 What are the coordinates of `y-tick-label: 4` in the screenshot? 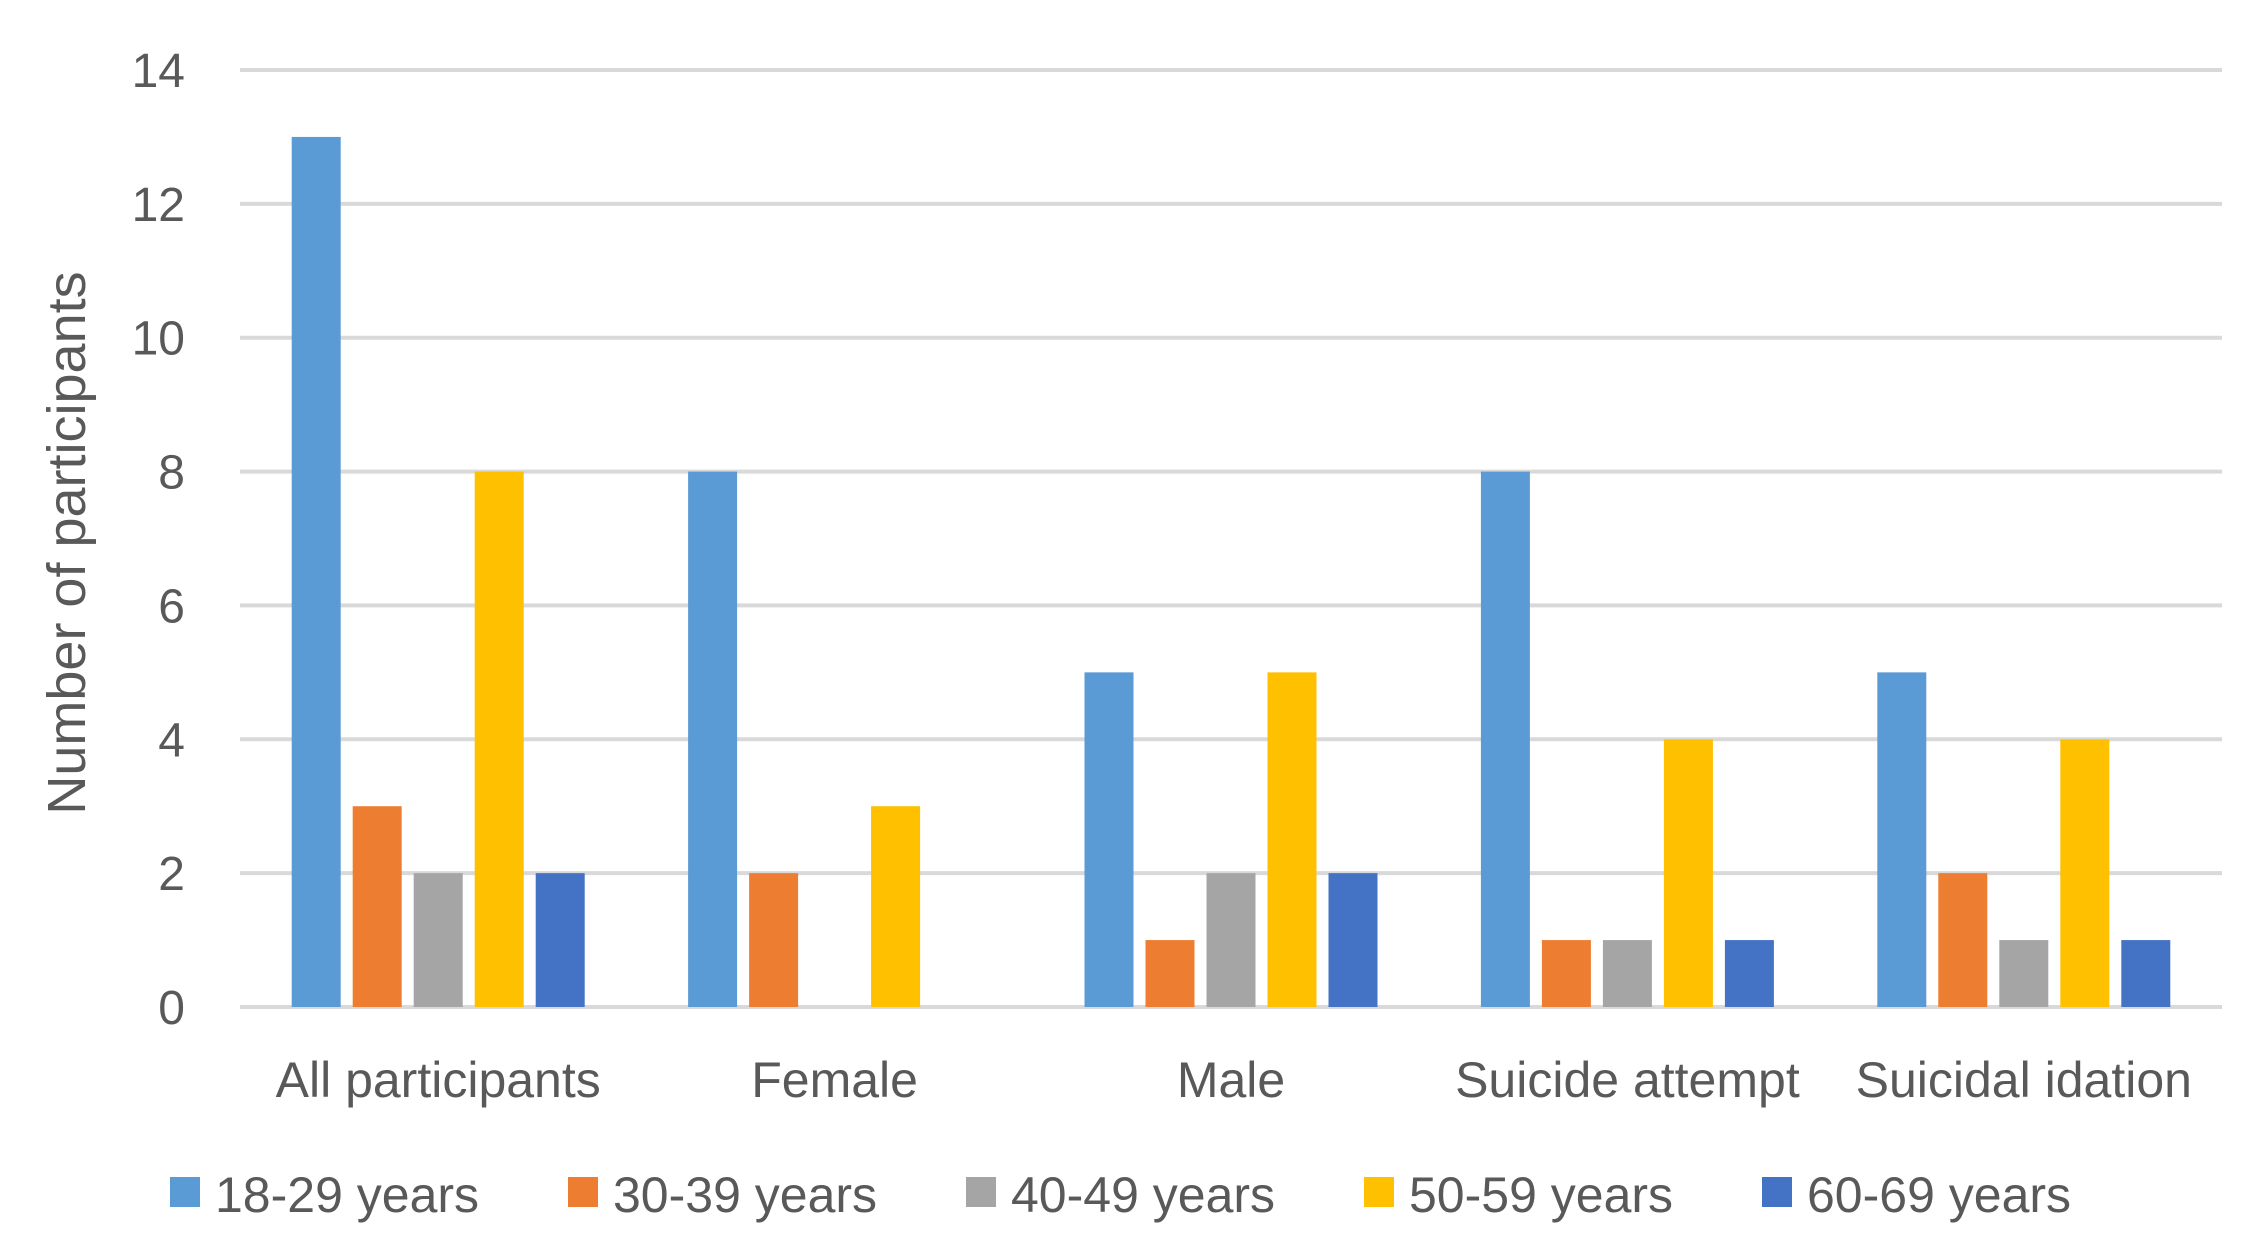 It's located at (171, 740).